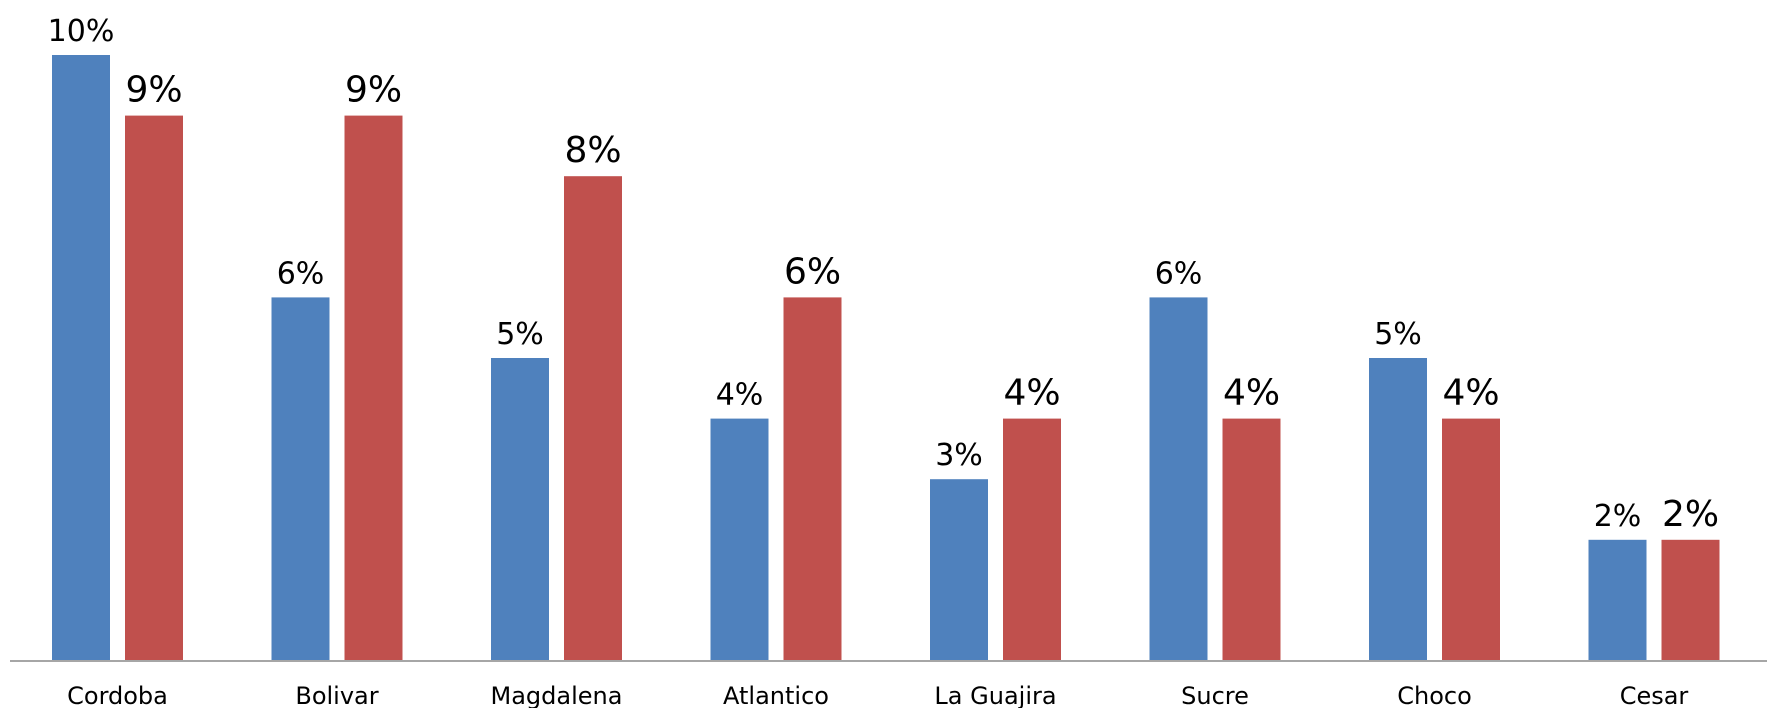 This screenshot has height=708, width=1767. What do you see at coordinates (1179, 273) in the screenshot?
I see `data-label-sucre-series-1: 6%` at bounding box center [1179, 273].